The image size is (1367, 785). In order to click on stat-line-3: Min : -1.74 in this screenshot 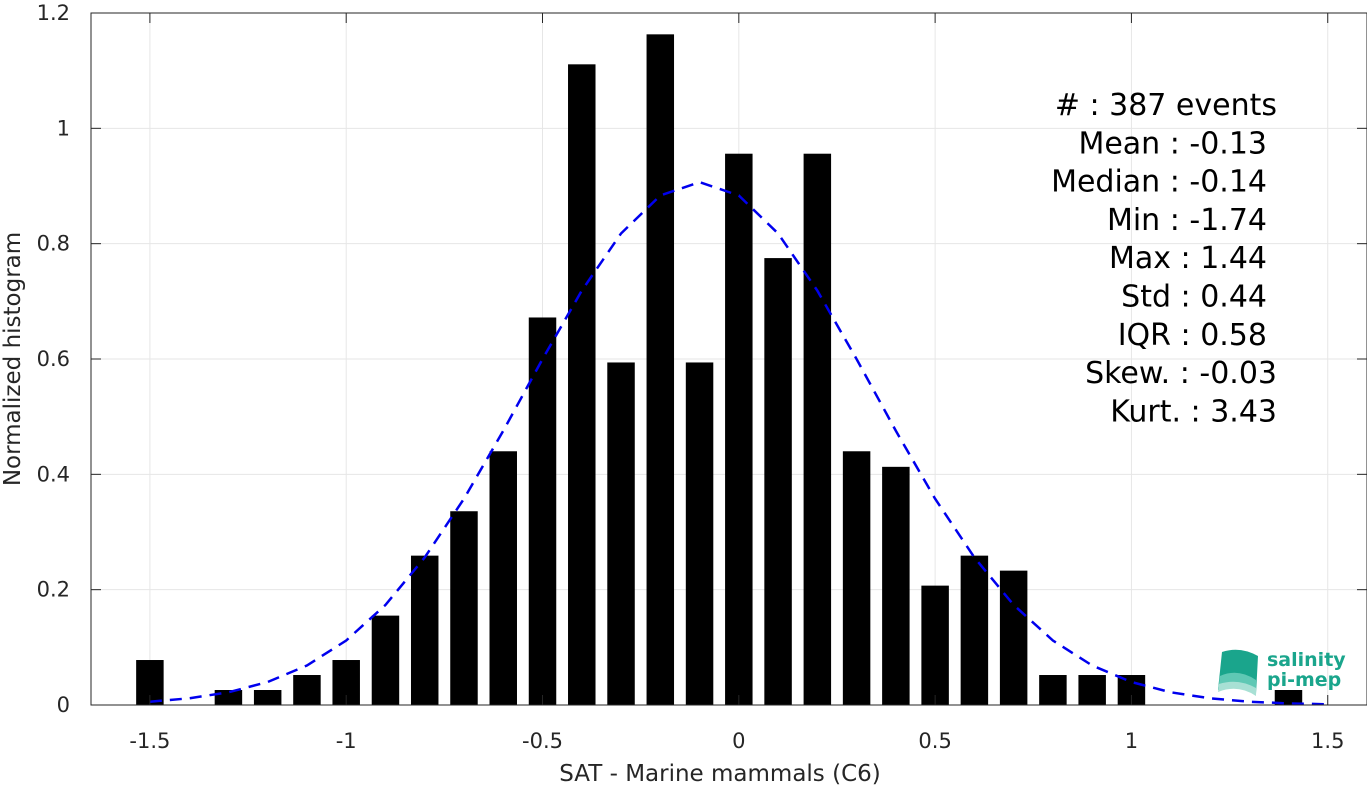, I will do `click(1187, 220)`.